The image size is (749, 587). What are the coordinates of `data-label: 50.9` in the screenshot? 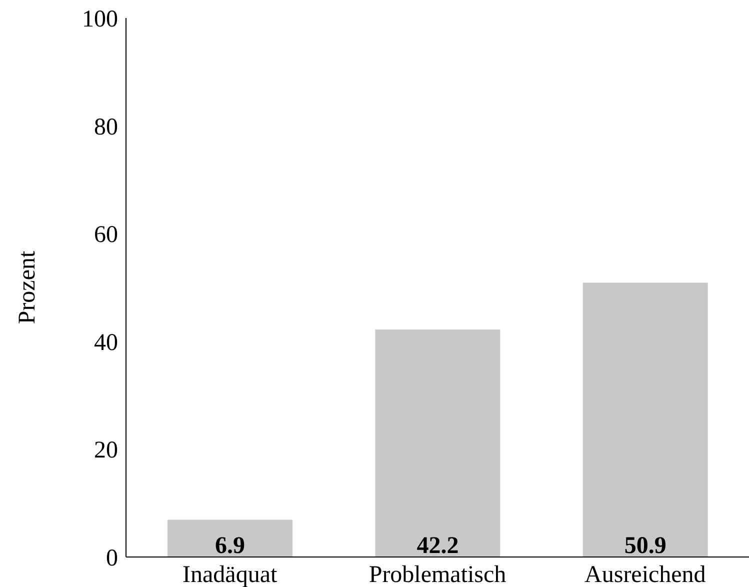 It's located at (645, 546).